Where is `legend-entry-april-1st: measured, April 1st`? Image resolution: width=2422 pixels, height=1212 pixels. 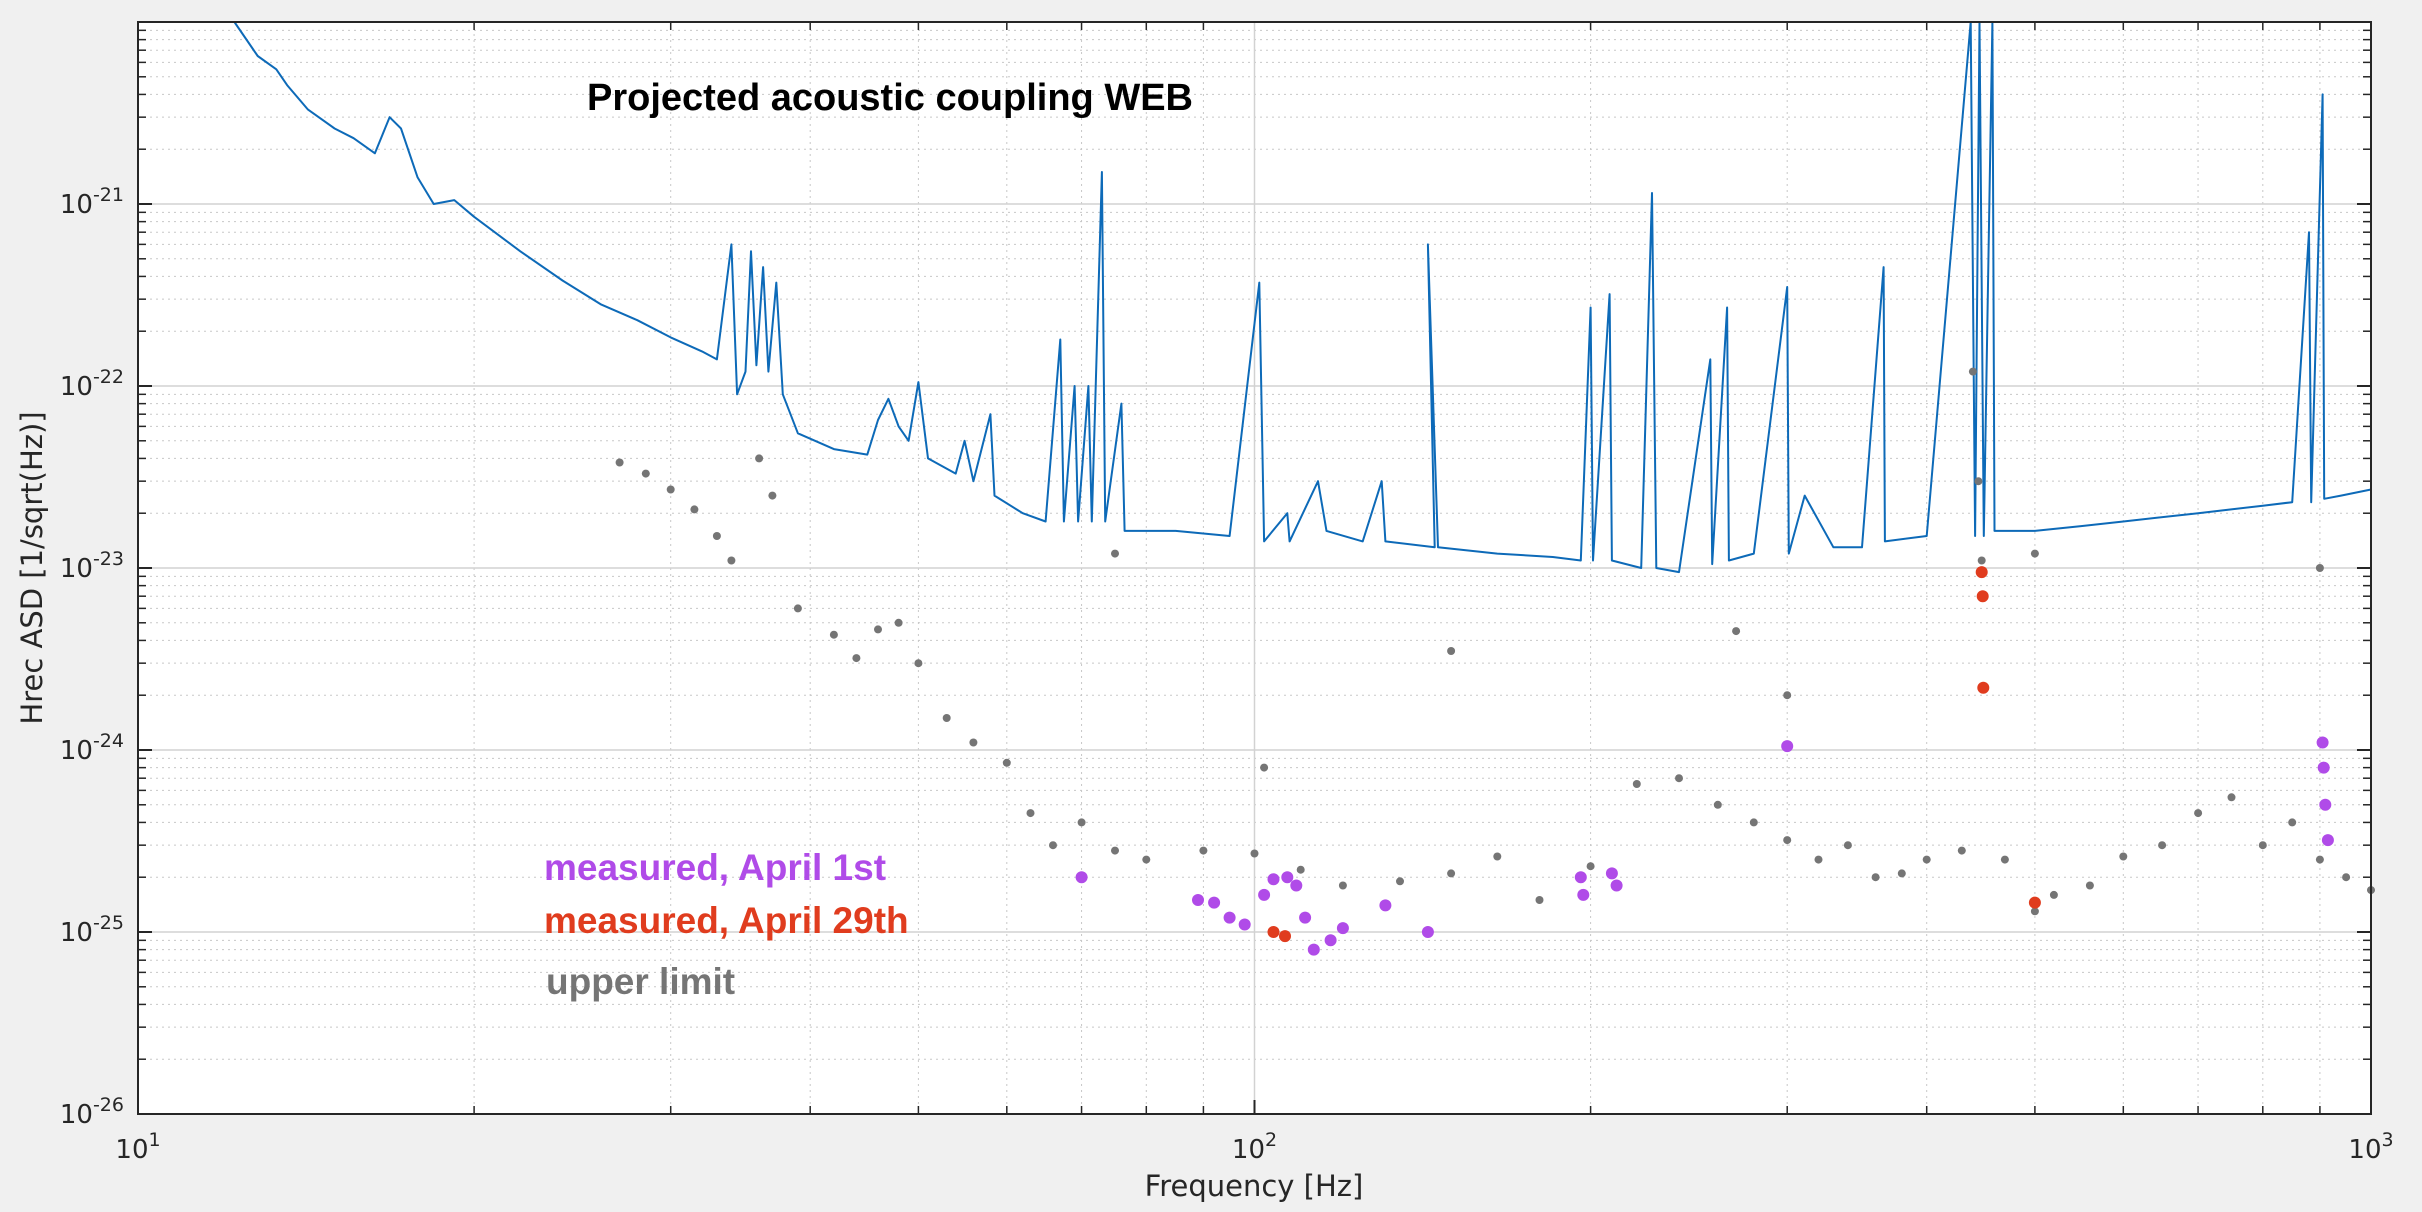
legend-entry-april-1st: measured, April 1st is located at coordinates (715, 867).